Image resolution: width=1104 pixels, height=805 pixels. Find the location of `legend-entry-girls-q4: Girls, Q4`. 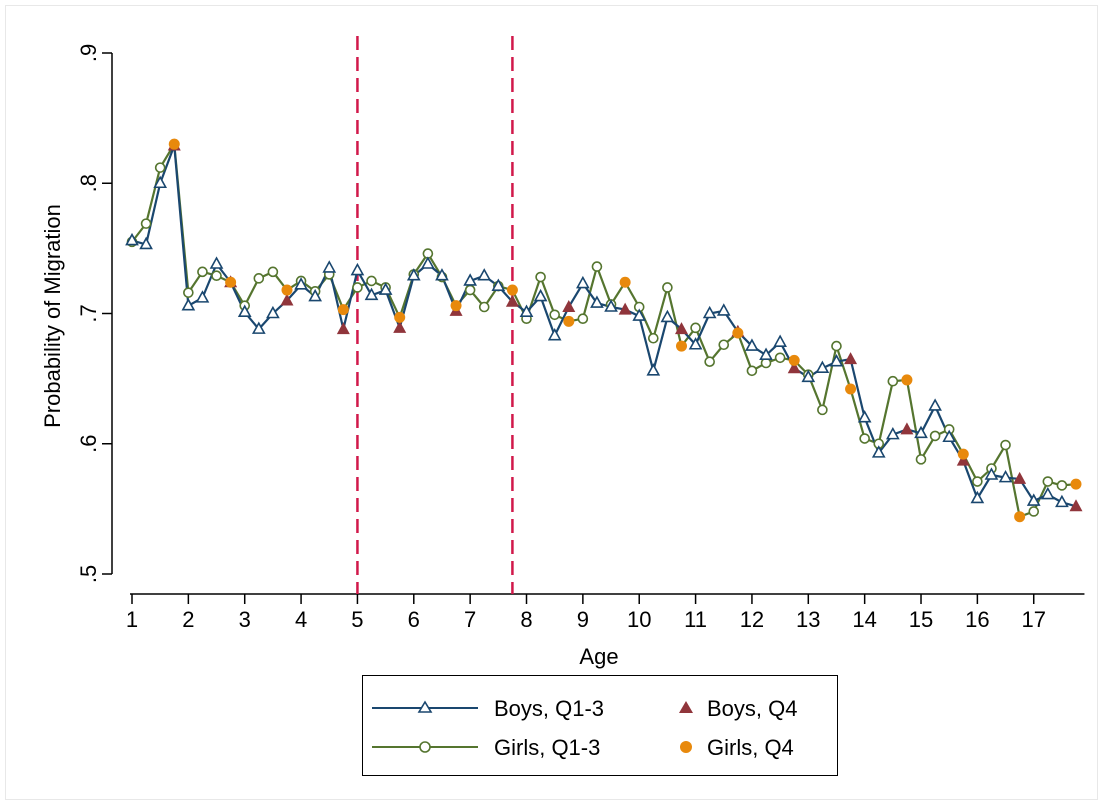

legend-entry-girls-q4: Girls, Q4 is located at coordinates (737, 747).